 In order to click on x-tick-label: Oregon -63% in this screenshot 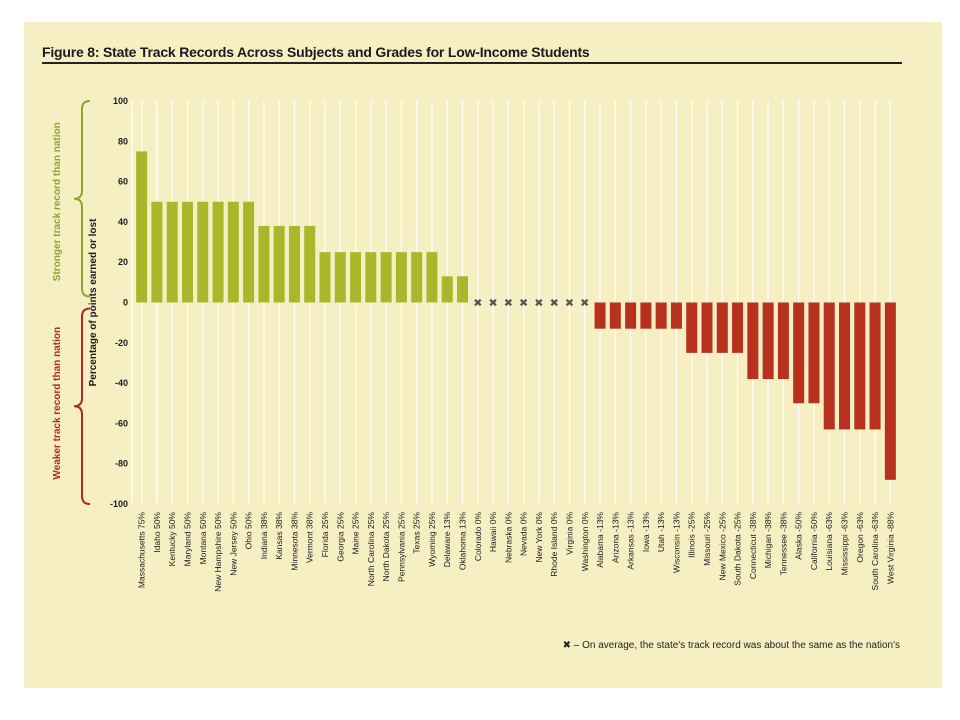, I will do `click(860, 537)`.